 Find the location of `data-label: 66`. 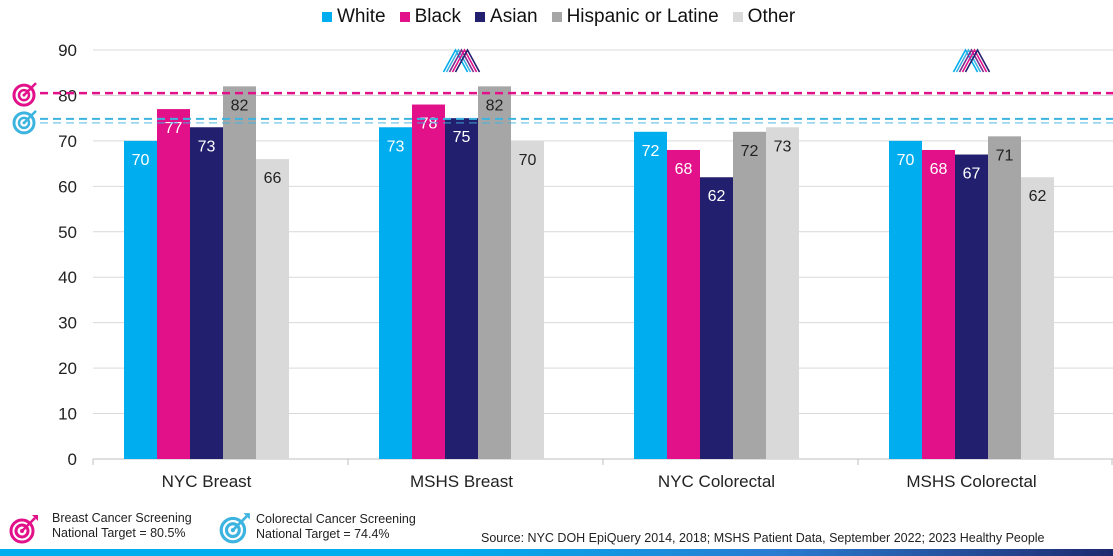

data-label: 66 is located at coordinates (273, 178).